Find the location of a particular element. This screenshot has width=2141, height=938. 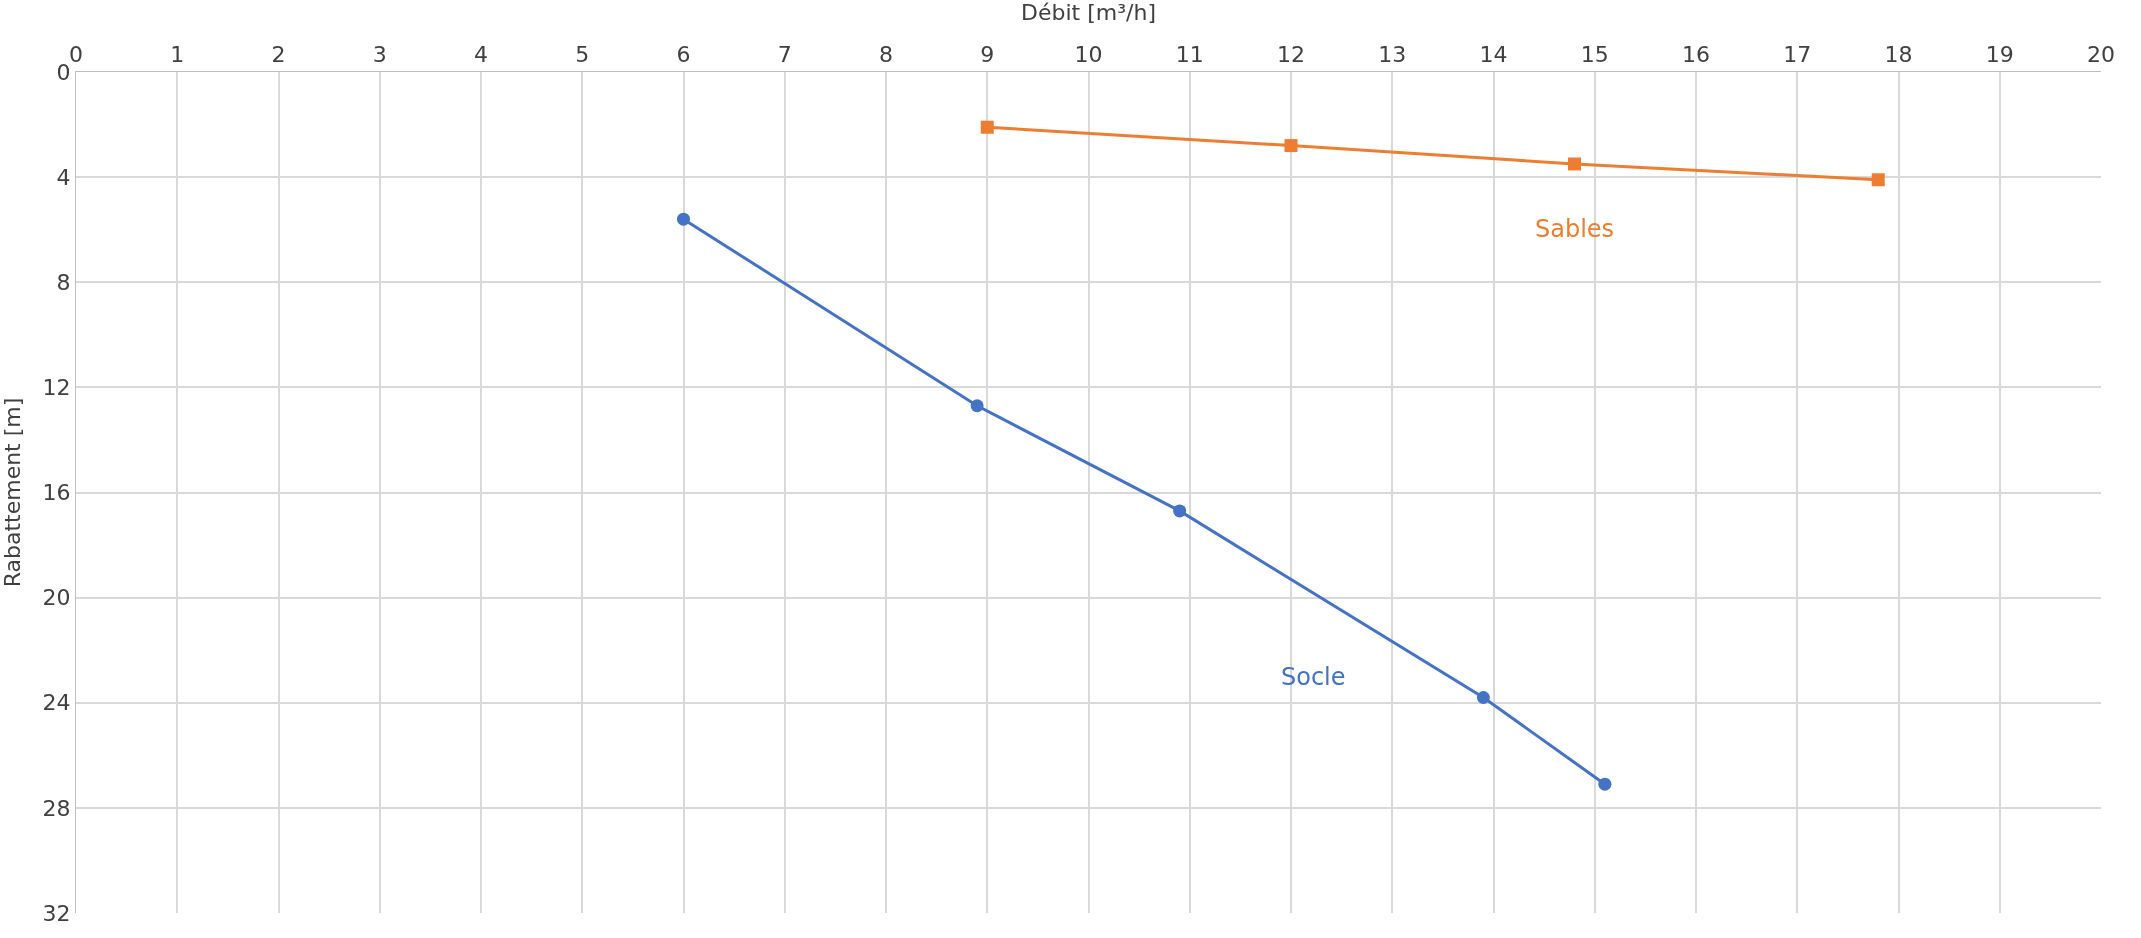

series-label: Socle is located at coordinates (1313, 677).